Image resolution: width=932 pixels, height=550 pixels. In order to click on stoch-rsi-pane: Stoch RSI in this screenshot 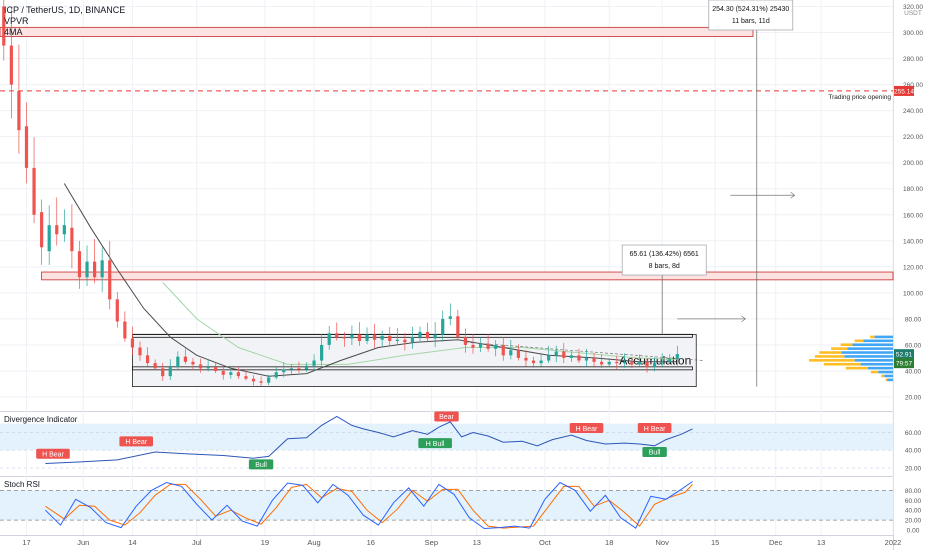, I will do `click(446, 505)`.